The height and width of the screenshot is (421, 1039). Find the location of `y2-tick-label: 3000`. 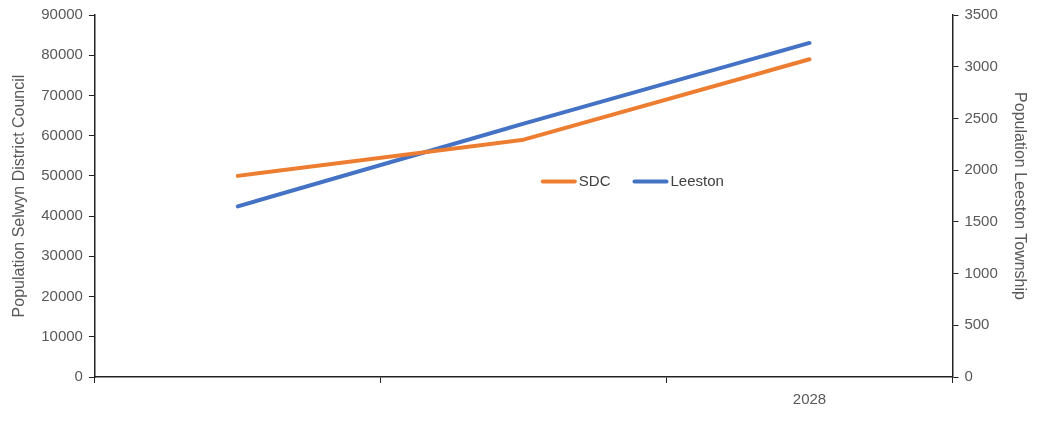

y2-tick-label: 3000 is located at coordinates (981, 65).